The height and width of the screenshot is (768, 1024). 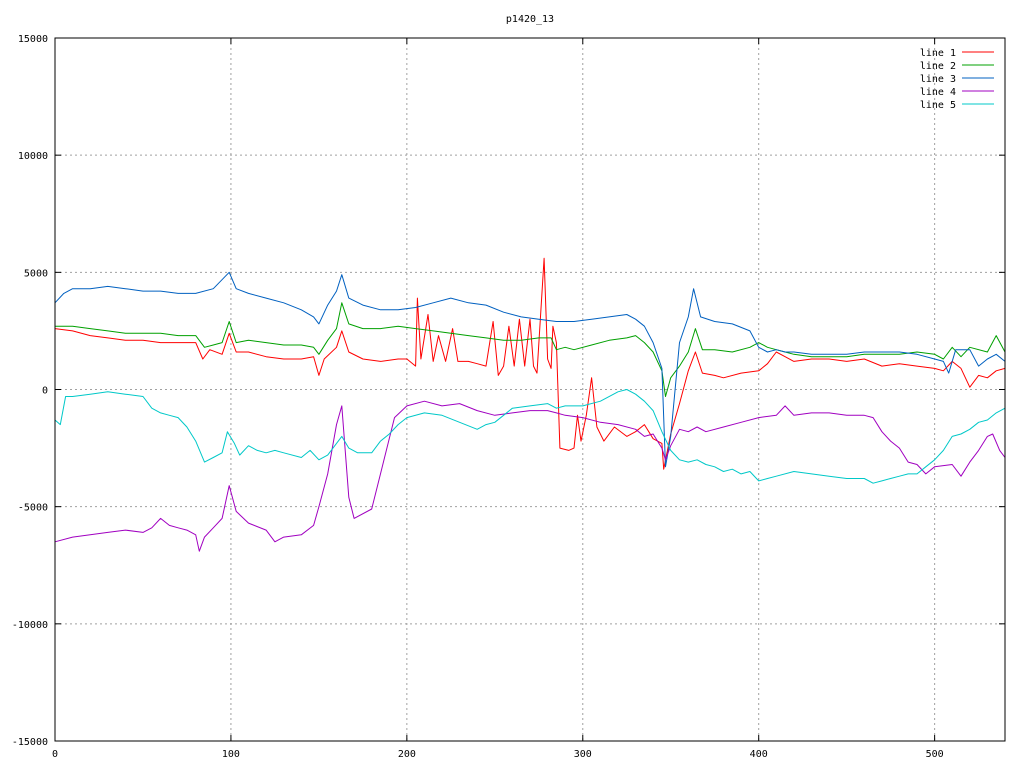 What do you see at coordinates (583, 754) in the screenshot?
I see `x-tick-label: 300` at bounding box center [583, 754].